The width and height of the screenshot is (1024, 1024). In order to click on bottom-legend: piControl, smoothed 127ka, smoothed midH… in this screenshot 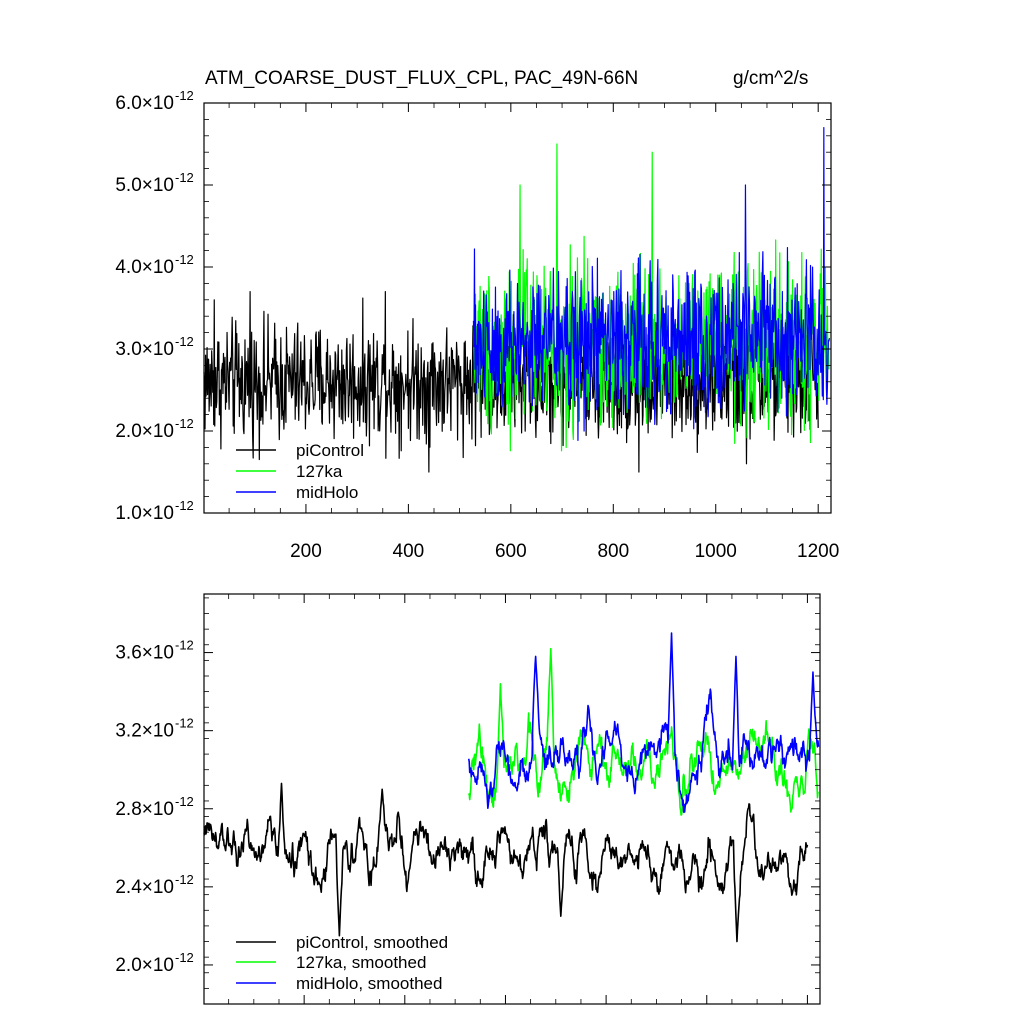, I will do `click(342, 963)`.